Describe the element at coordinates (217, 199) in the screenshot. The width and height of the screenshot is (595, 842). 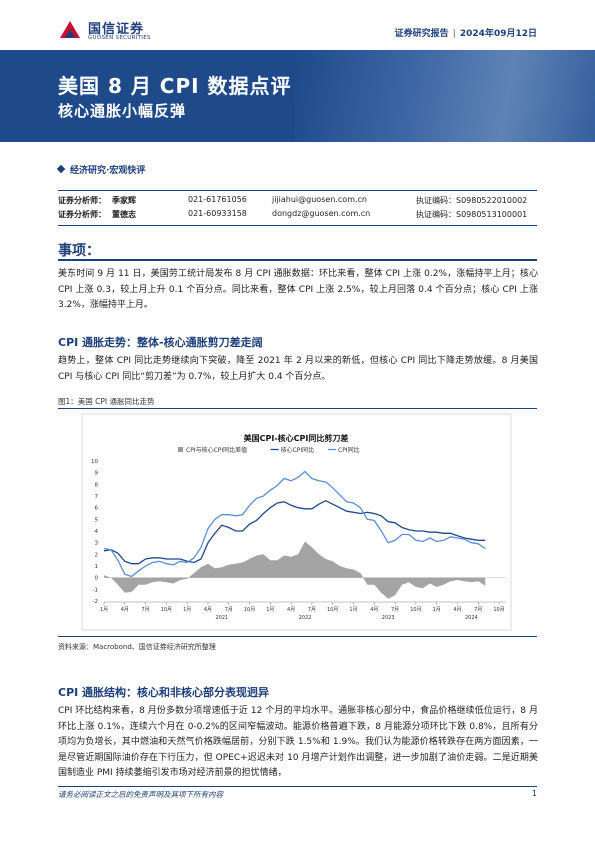
I see `analyst-phone: 021-61761056` at that location.